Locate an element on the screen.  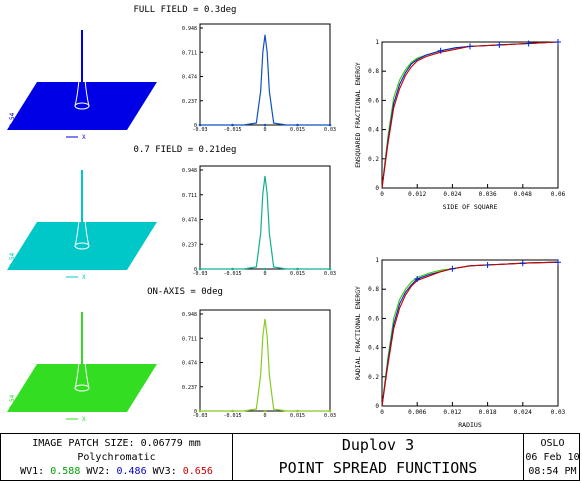
field-group-0: FULL FIELD = 0.3deg 0.54 X is located at coordinates (121, 73).